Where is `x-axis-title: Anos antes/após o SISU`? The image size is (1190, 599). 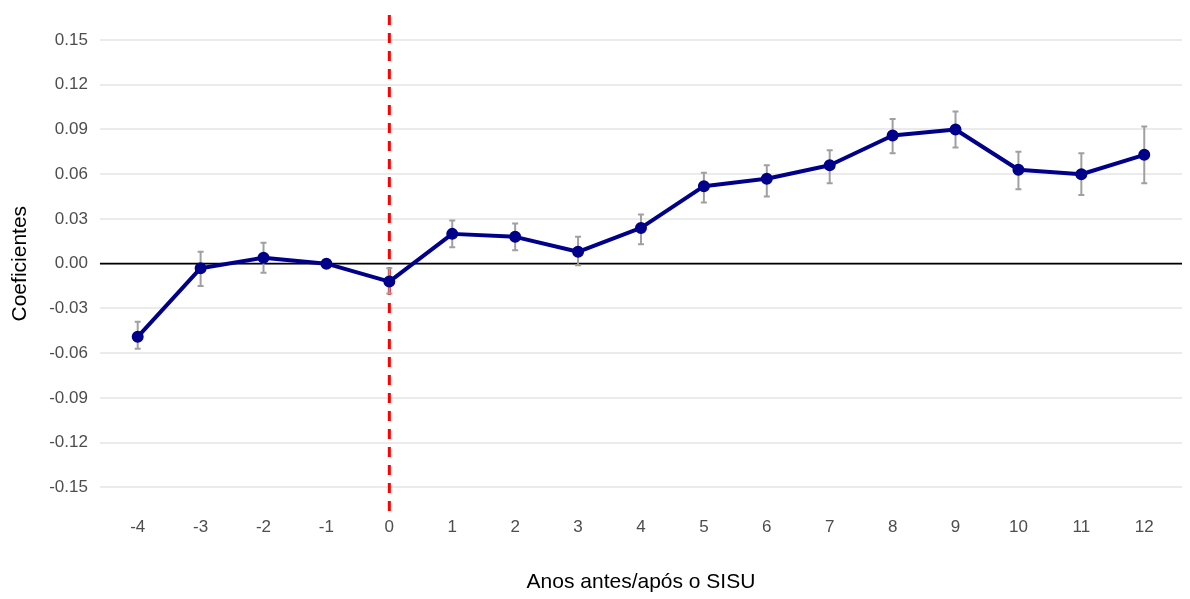
x-axis-title: Anos antes/após o SISU is located at coordinates (641, 581).